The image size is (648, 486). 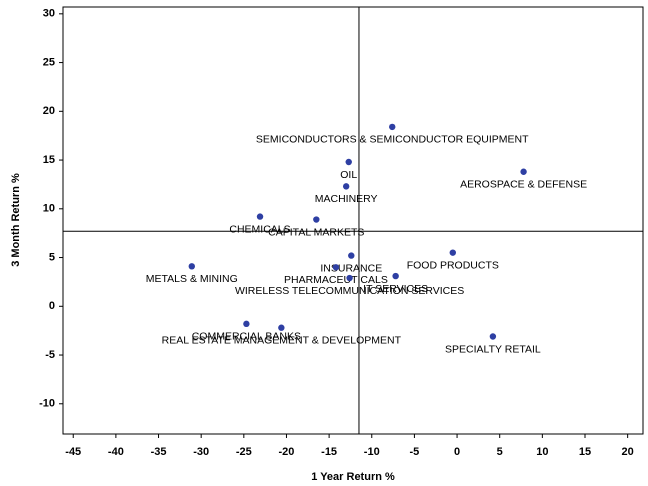 What do you see at coordinates (287, 452) in the screenshot?
I see `x-tick-label: -20` at bounding box center [287, 452].